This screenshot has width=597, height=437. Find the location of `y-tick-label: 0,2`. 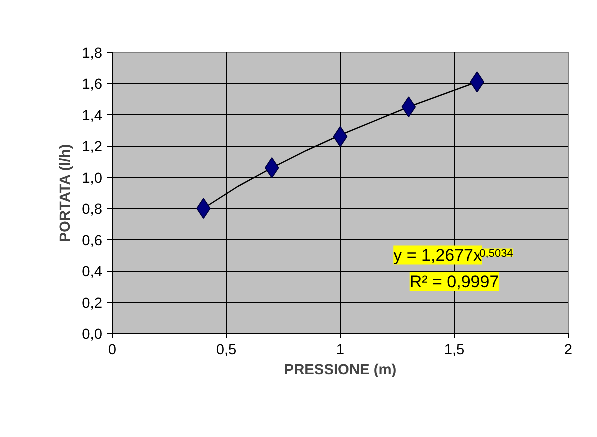

y-tick-label: 0,2 is located at coordinates (92, 304).